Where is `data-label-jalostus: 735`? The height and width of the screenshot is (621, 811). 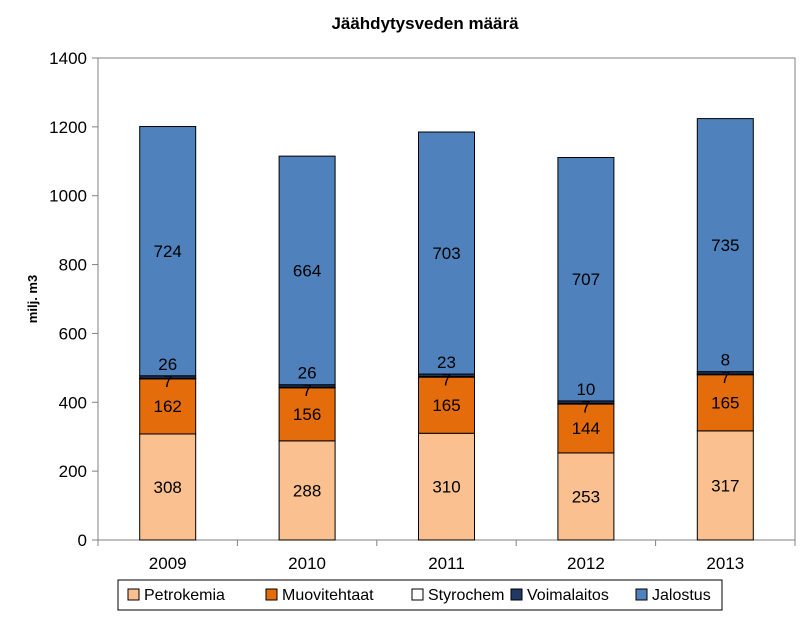
data-label-jalostus: 735 is located at coordinates (725, 245).